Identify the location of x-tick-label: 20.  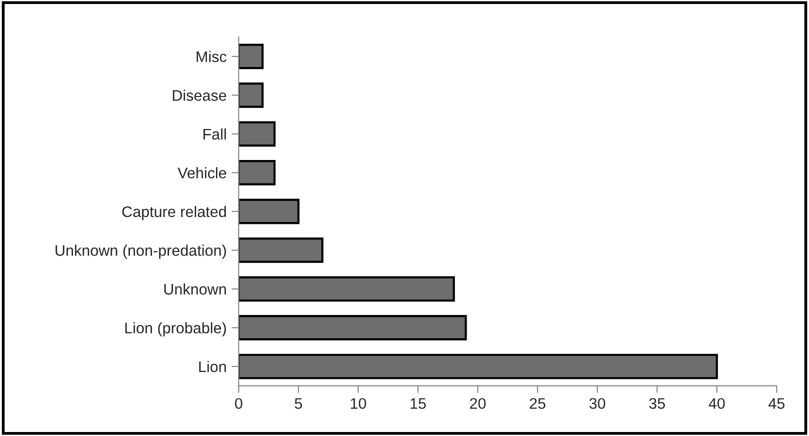
(478, 403).